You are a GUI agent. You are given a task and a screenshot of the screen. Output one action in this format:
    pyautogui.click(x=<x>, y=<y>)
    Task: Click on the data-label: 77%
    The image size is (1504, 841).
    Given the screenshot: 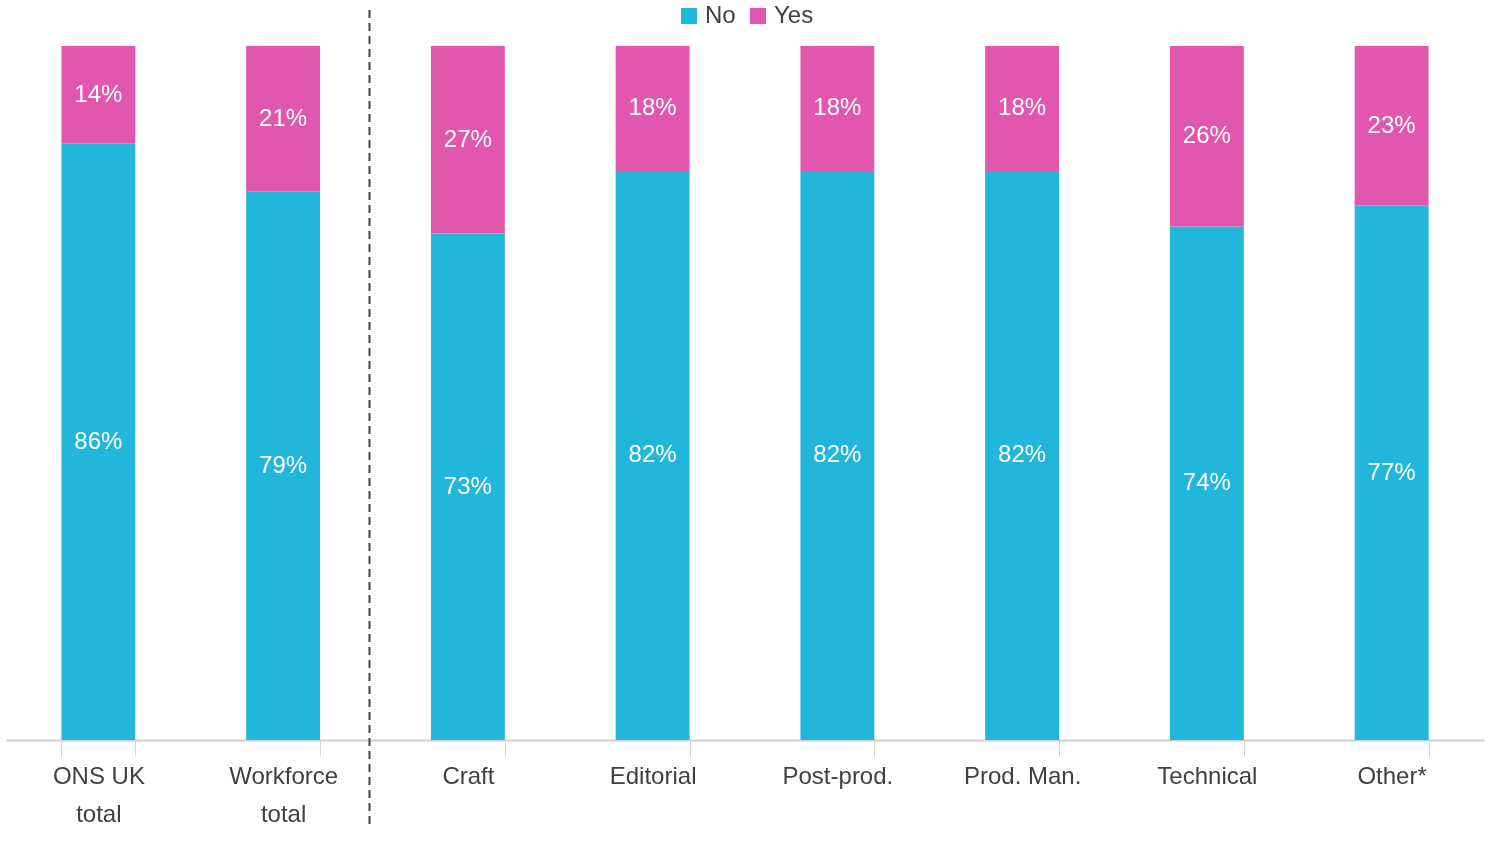 What is the action you would take?
    pyautogui.click(x=1391, y=471)
    